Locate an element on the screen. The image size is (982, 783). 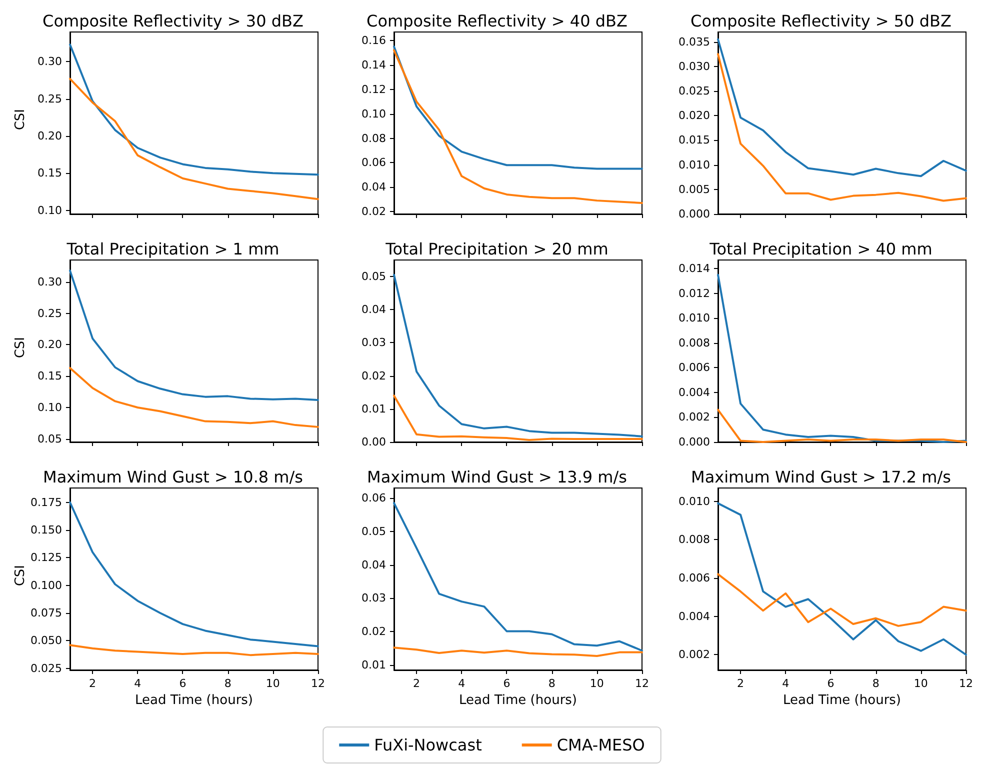
y-tick-label: 0.175 is located at coordinates (46, 502).